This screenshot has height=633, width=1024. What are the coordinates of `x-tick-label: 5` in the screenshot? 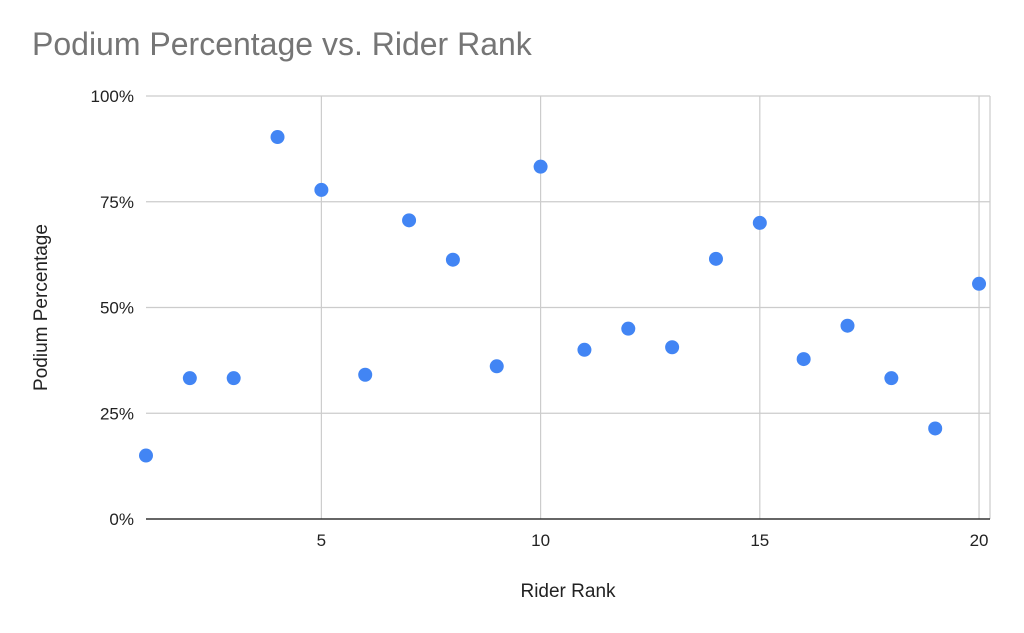 It's located at (321, 540).